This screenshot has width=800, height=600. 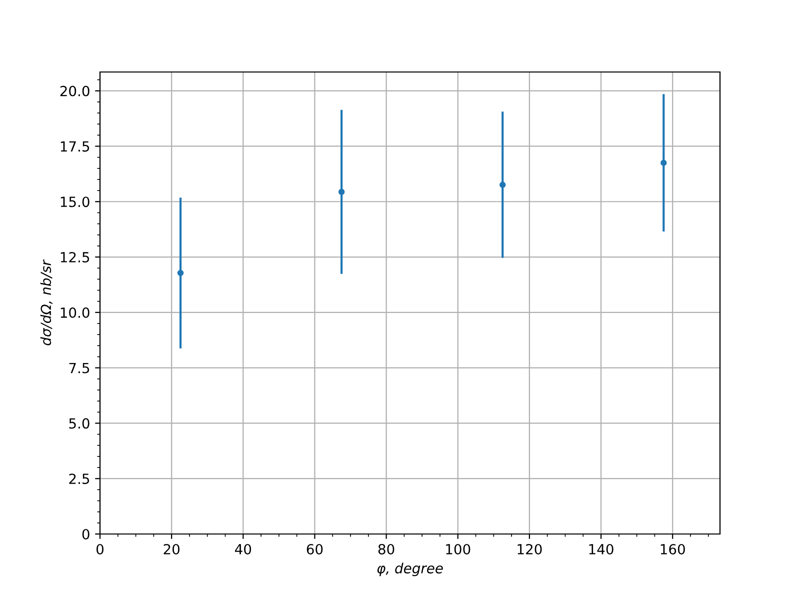 I want to click on y-tick-label: 20.0, so click(x=75, y=91).